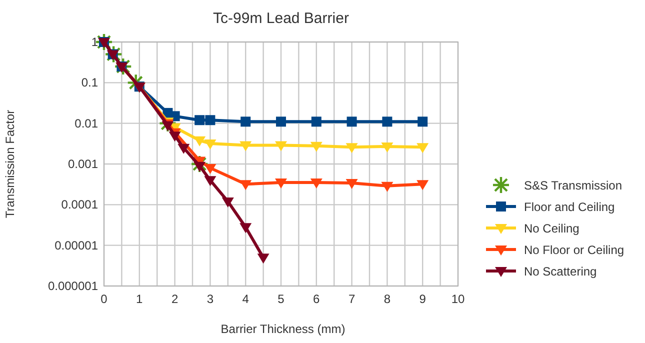  Describe the element at coordinates (174, 299) in the screenshot. I see `x-tick-label: 2` at that location.